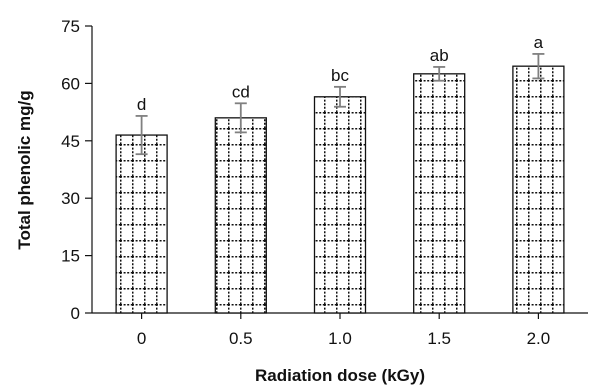 The height and width of the screenshot is (387, 604). I want to click on y-tick-label: 30, so click(70, 198).